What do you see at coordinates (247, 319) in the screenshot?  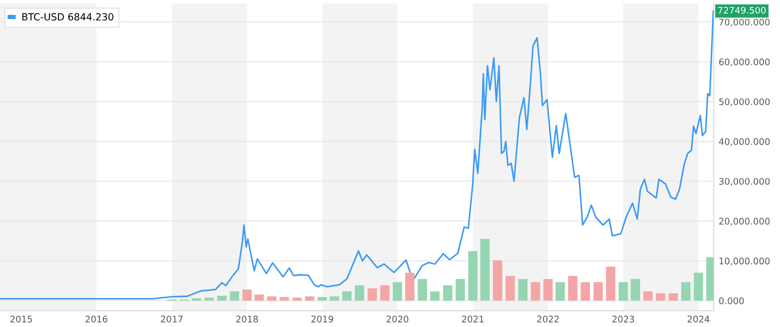 I see `x-tick-label: 2018` at bounding box center [247, 319].